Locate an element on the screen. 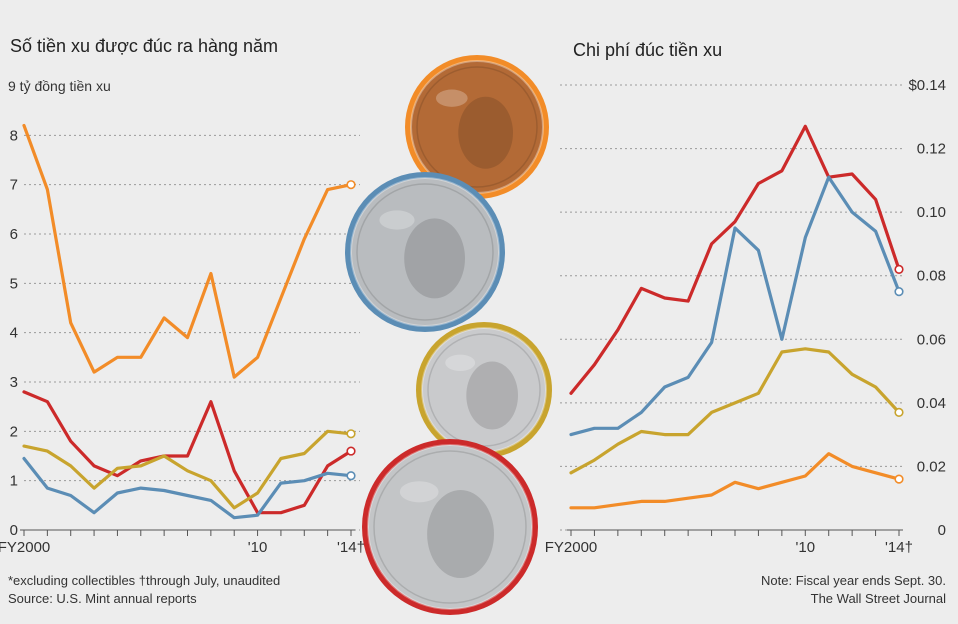 The height and width of the screenshot is (624, 958). coin-nickel-rim is located at coordinates (425, 252).